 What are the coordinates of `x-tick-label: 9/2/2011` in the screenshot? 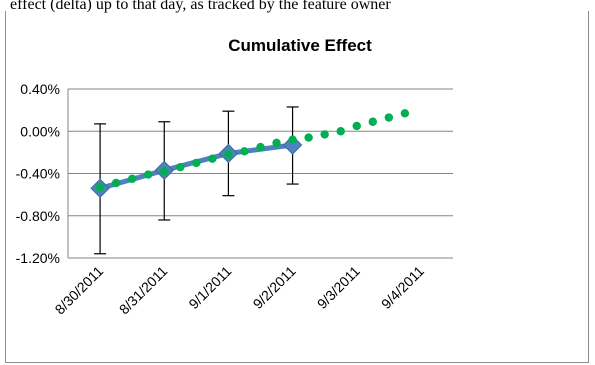 It's located at (274, 287).